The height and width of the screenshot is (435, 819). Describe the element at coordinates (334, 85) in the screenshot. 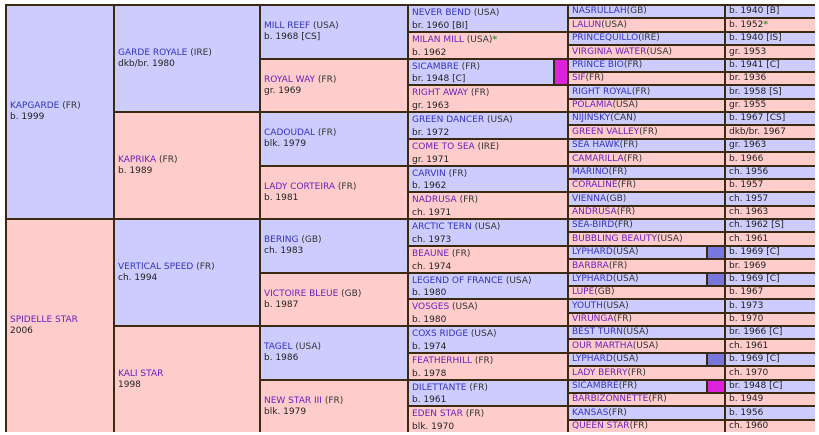

I see `gen3-horse-cell: ROYAL WAY (FR) gr. 1969` at that location.